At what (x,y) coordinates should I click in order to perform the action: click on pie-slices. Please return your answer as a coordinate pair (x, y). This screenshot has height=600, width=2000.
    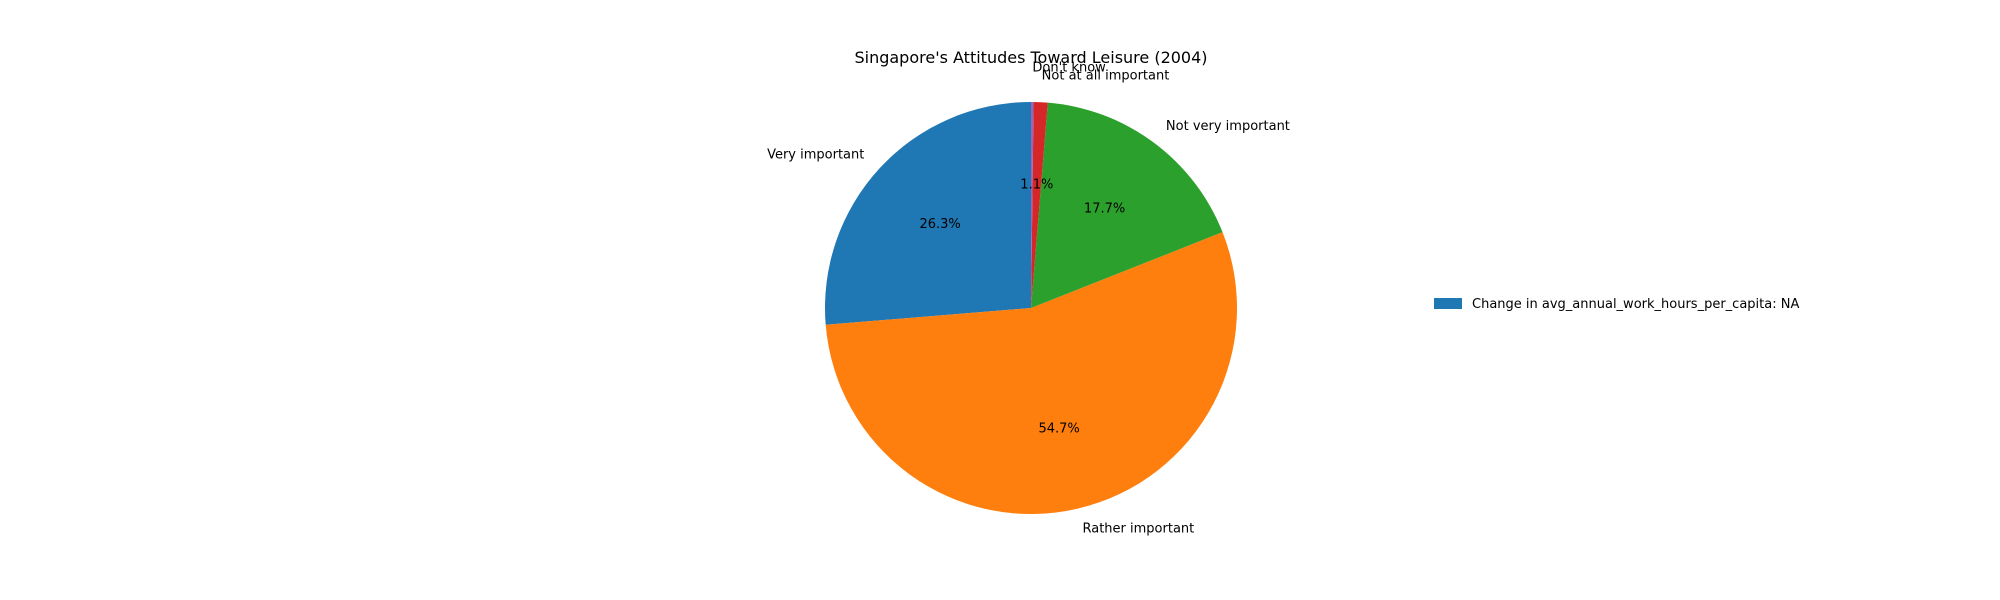
    Looking at the image, I should click on (1031, 308).